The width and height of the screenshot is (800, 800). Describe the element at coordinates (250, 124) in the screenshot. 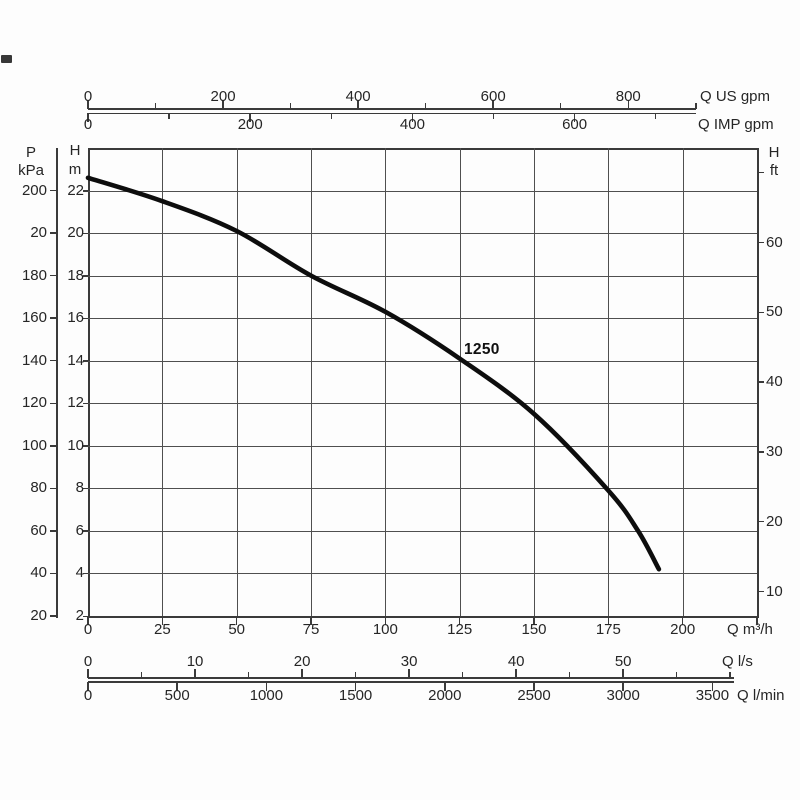

I see `tick-label-imp-gpm-200: 200` at that location.